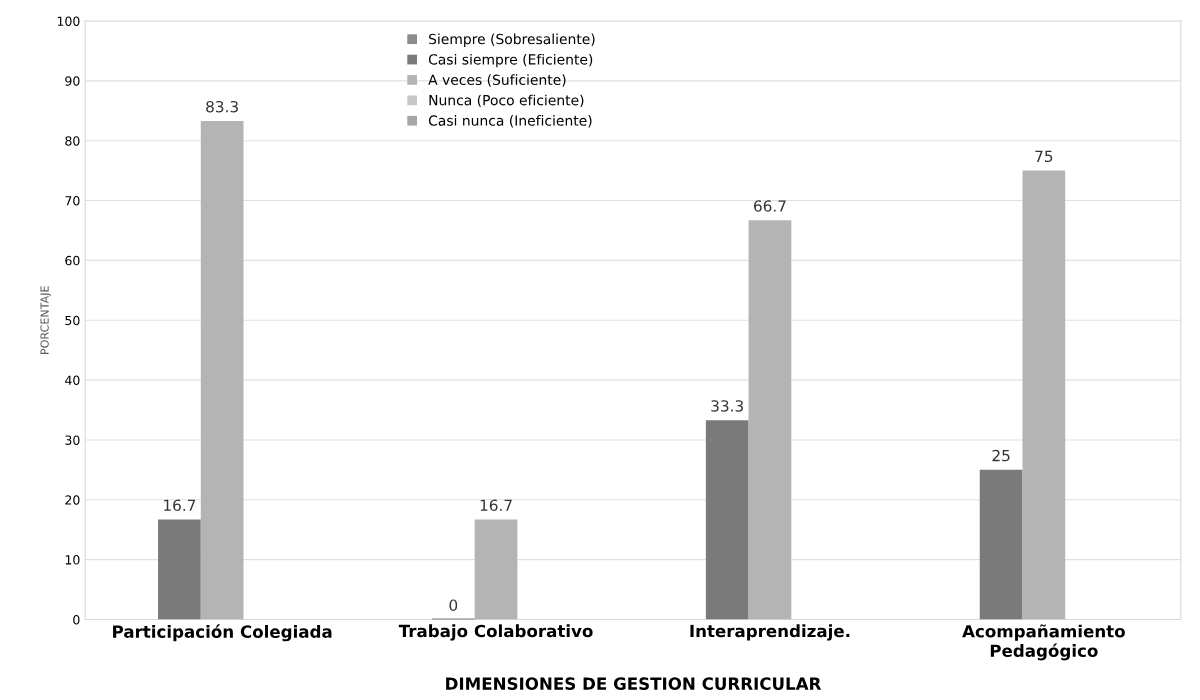 The image size is (1200, 700). Describe the element at coordinates (497, 80) in the screenshot. I see `legend-label: A veces (Suficiente)` at that location.